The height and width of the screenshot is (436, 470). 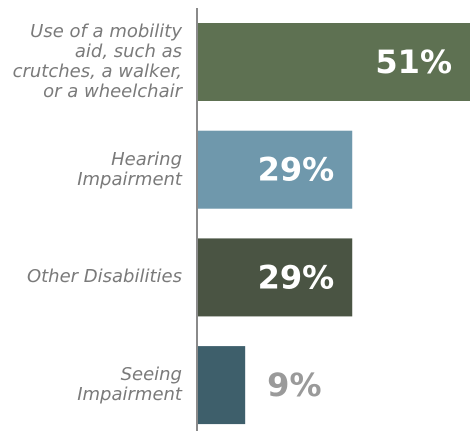 I want to click on category-label: Hearing Impairment, so click(x=129, y=169).